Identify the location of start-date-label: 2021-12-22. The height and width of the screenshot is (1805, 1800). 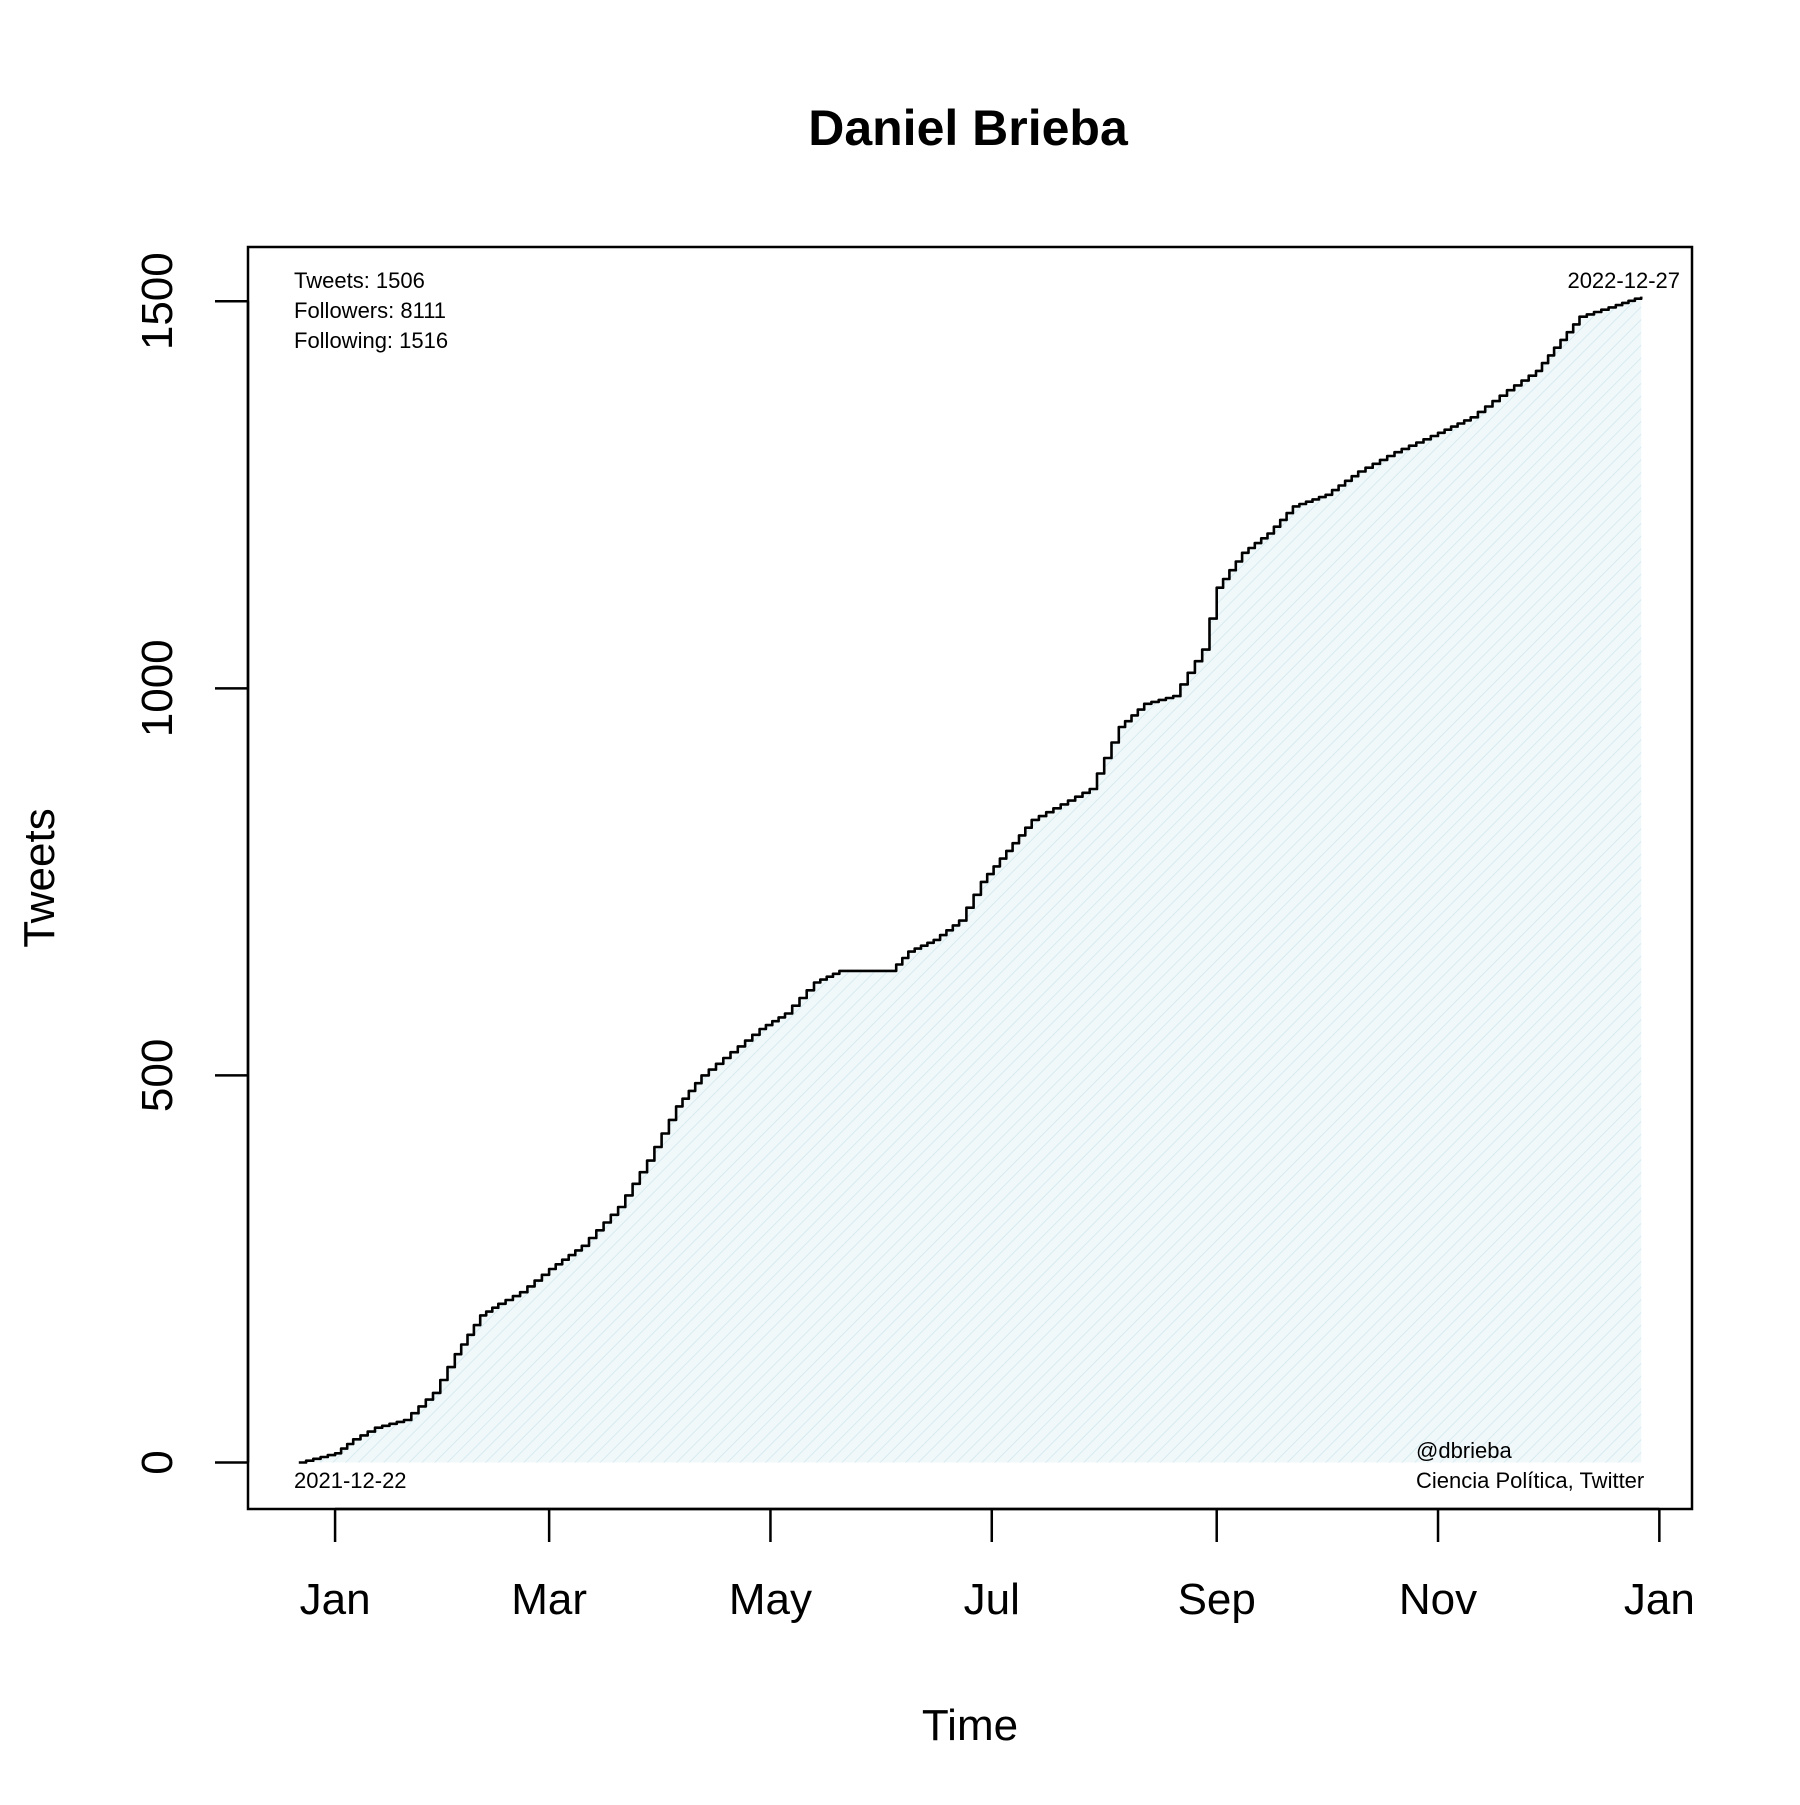
(350, 1480).